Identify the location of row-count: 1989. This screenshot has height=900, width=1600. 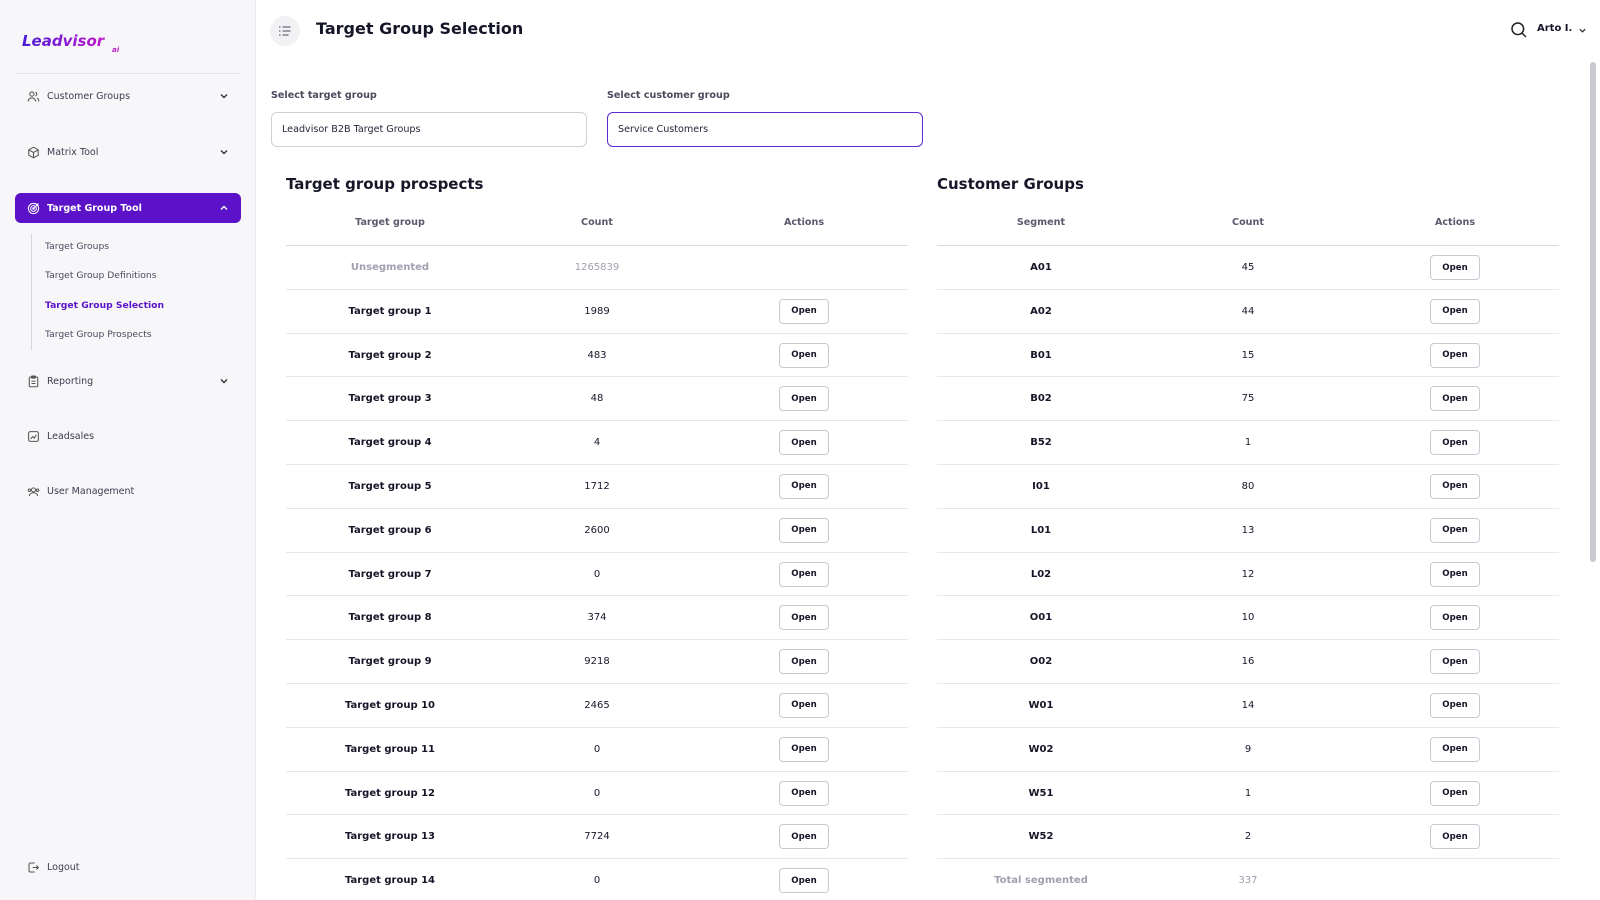
(597, 311).